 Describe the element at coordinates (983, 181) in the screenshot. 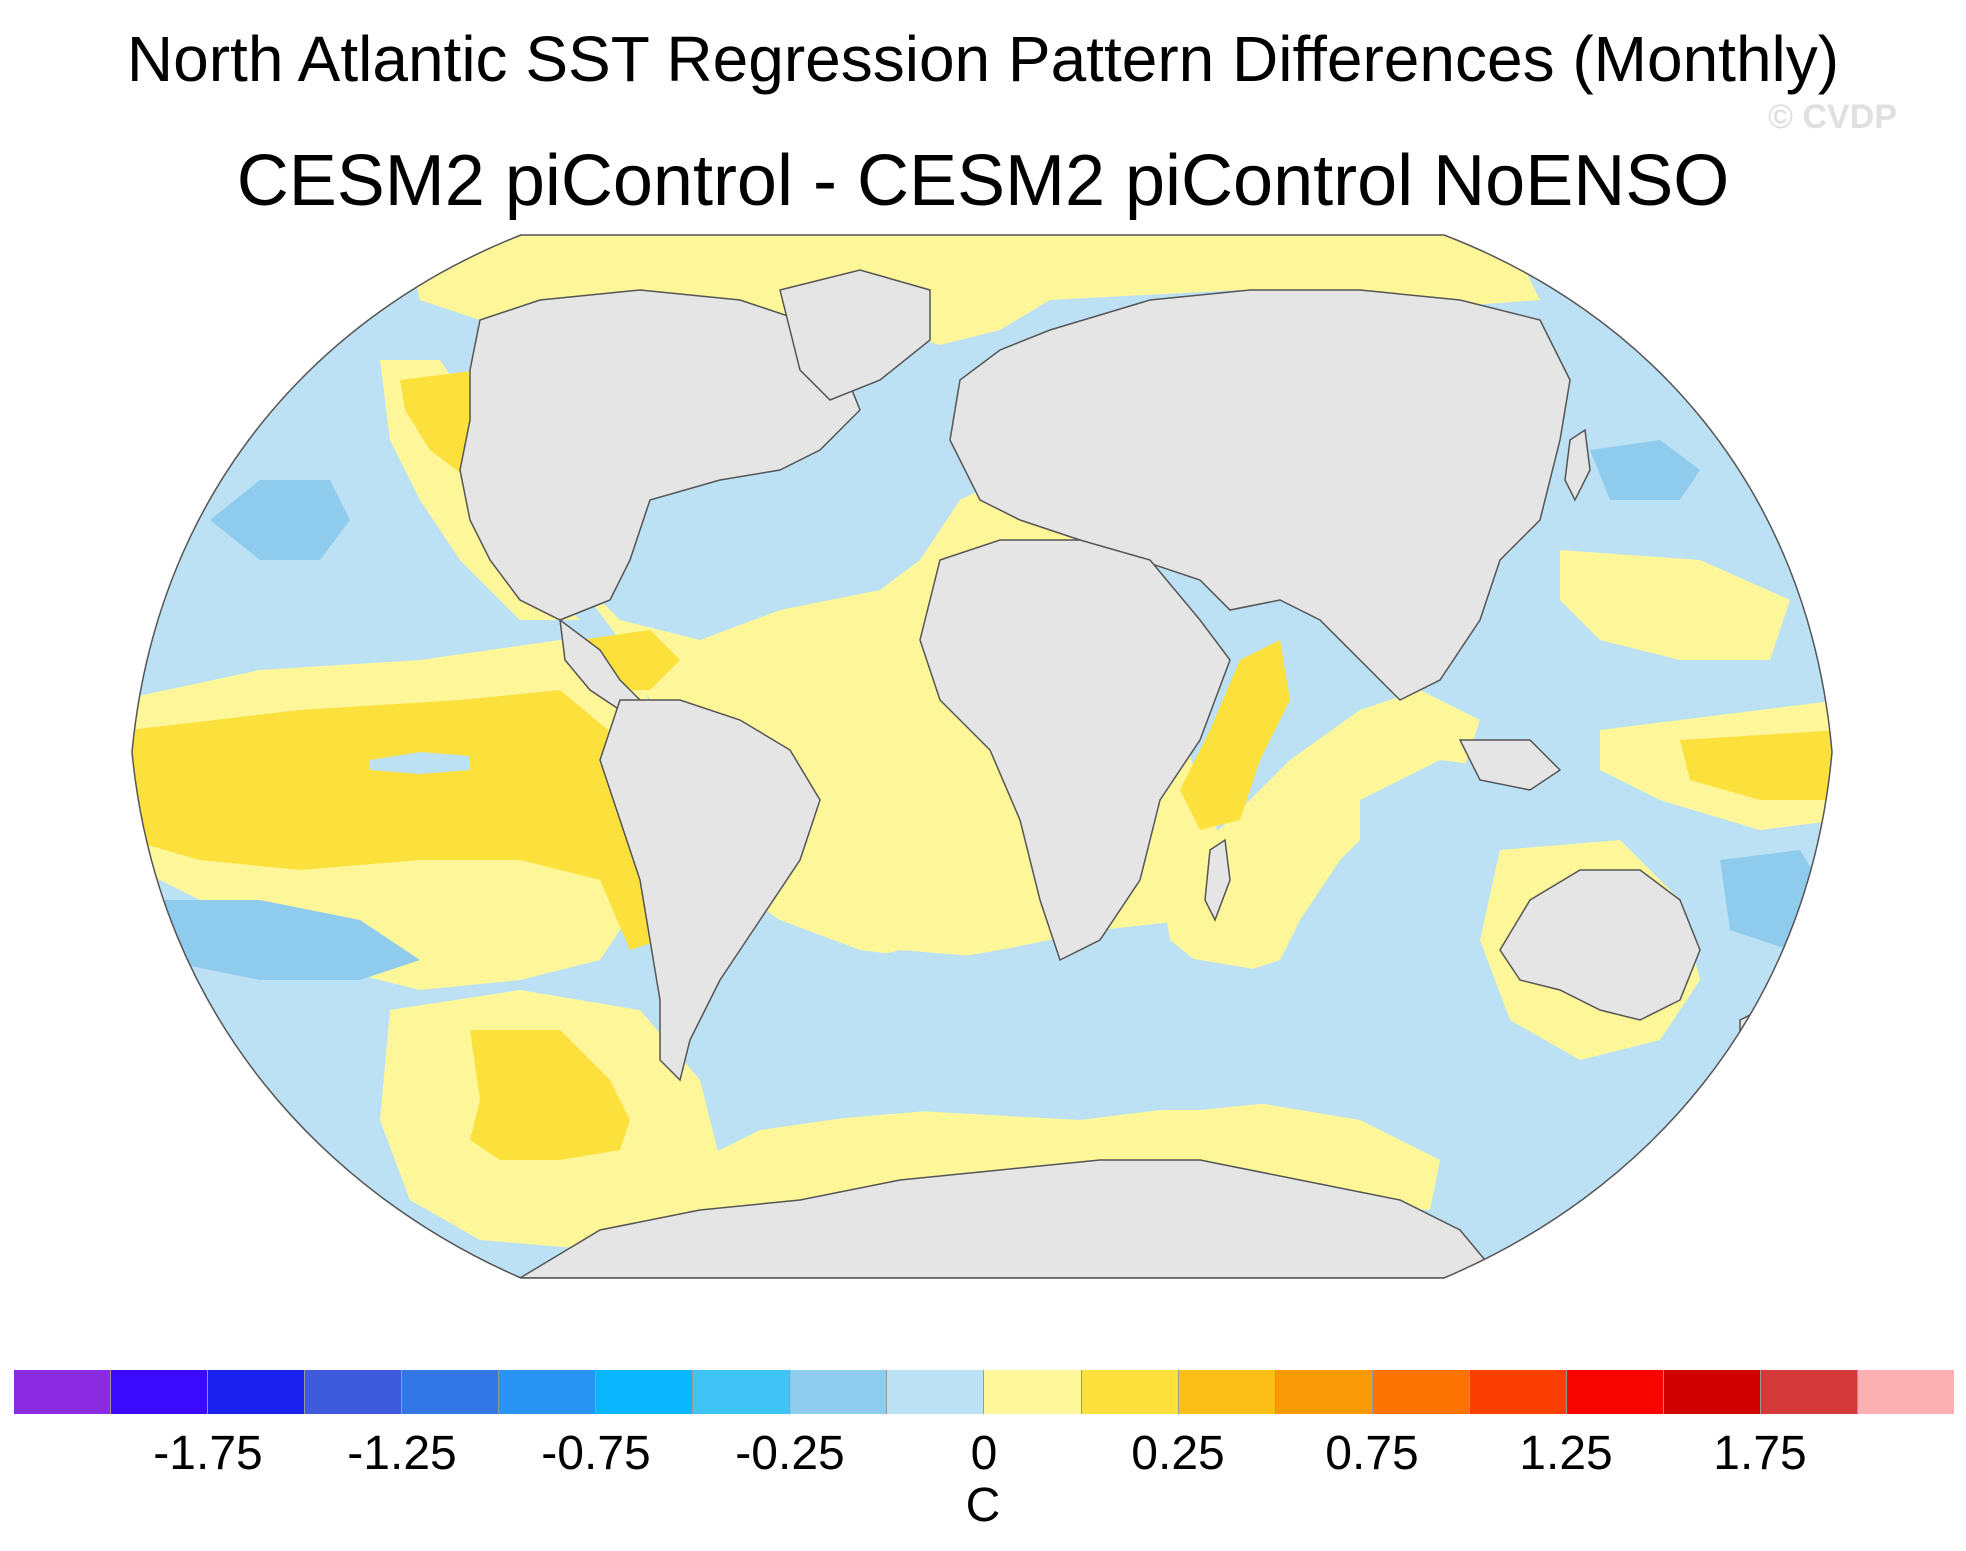

I see `map-subtitle: CESM2 piControl - CESM2 piControl NoENSO` at that location.